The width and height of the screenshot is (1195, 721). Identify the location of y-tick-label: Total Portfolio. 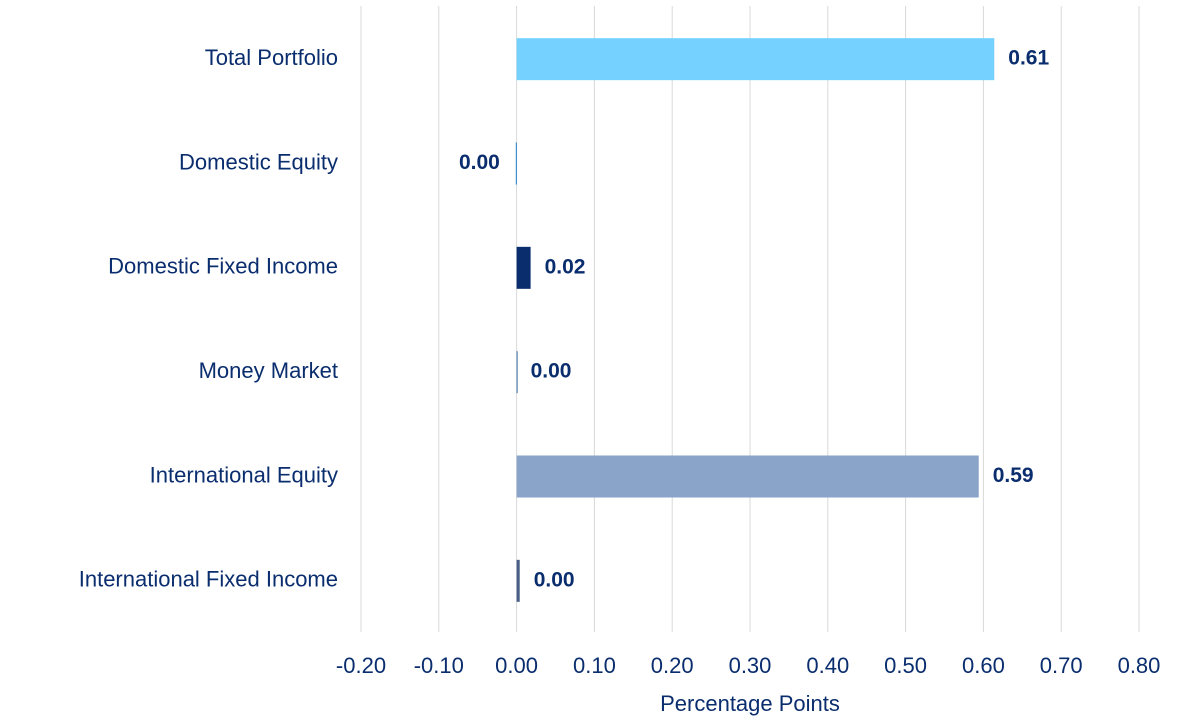
(271, 57).